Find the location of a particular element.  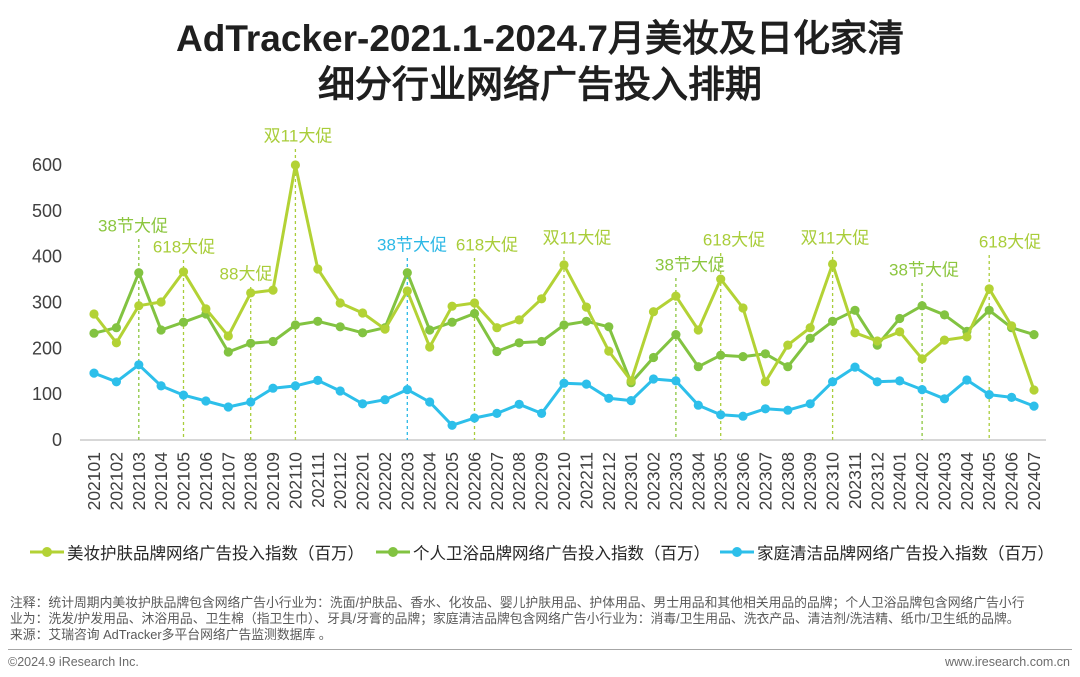

legend-item-home-cleaning: 家庭清洁品牌网络广告投入指数（百万） is located at coordinates (887, 552).